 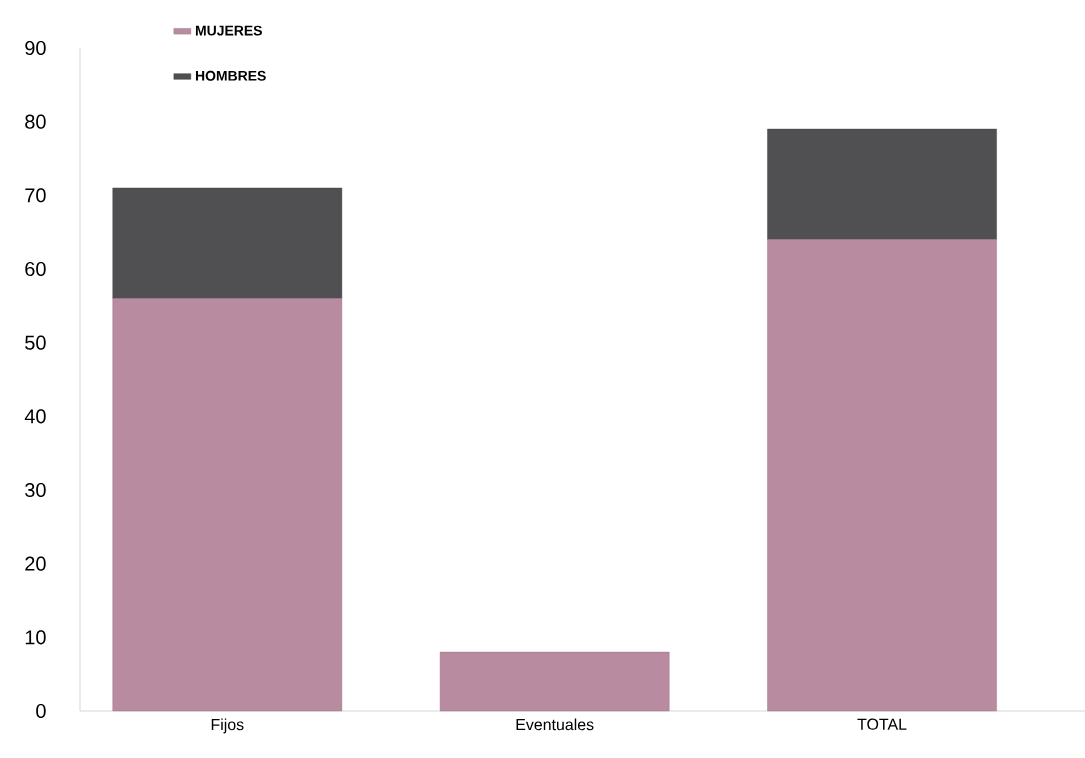 What do you see at coordinates (35, 637) in the screenshot?
I see `y-tick-label: 10` at bounding box center [35, 637].